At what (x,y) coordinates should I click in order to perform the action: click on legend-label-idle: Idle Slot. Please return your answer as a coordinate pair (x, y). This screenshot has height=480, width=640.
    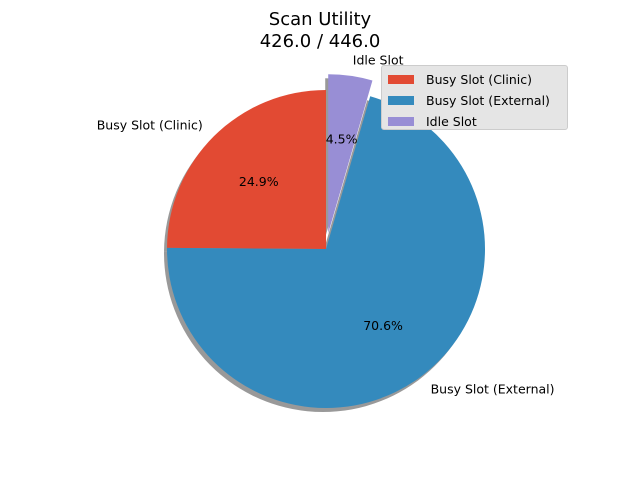
    Looking at the image, I should click on (451, 121).